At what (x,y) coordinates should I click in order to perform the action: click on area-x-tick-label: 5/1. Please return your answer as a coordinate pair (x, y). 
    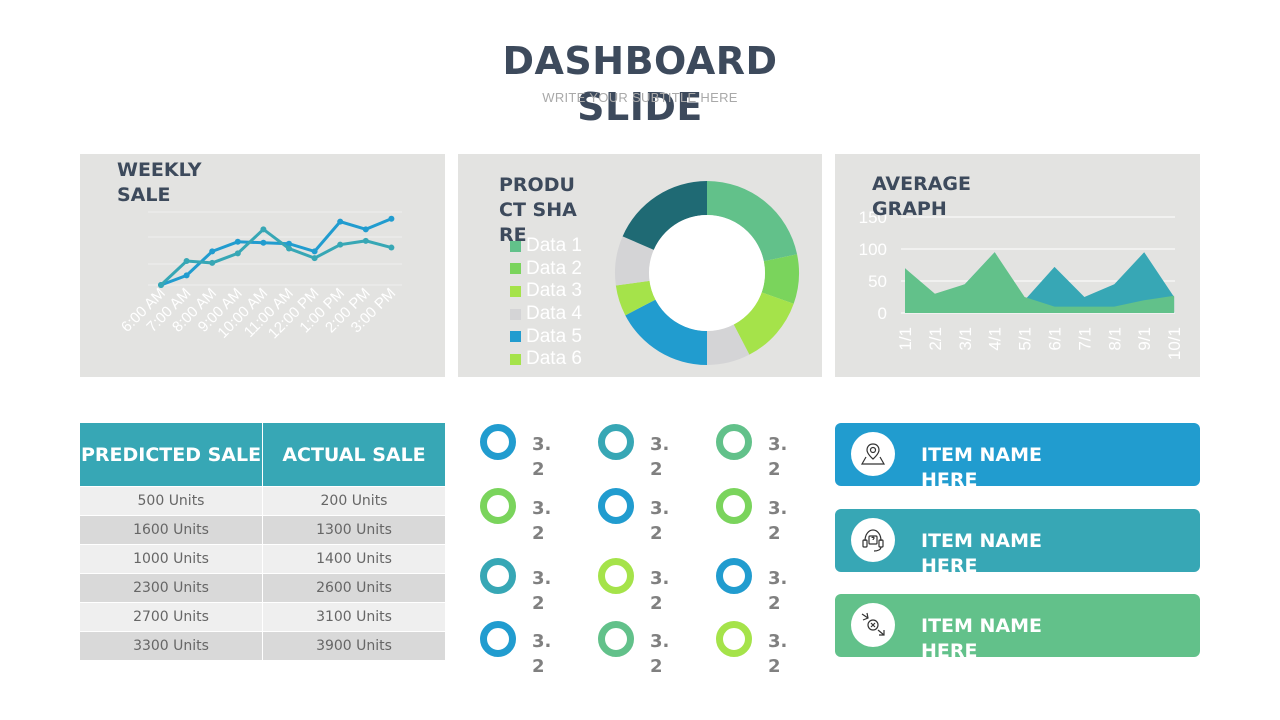
    Looking at the image, I should click on (1025, 339).